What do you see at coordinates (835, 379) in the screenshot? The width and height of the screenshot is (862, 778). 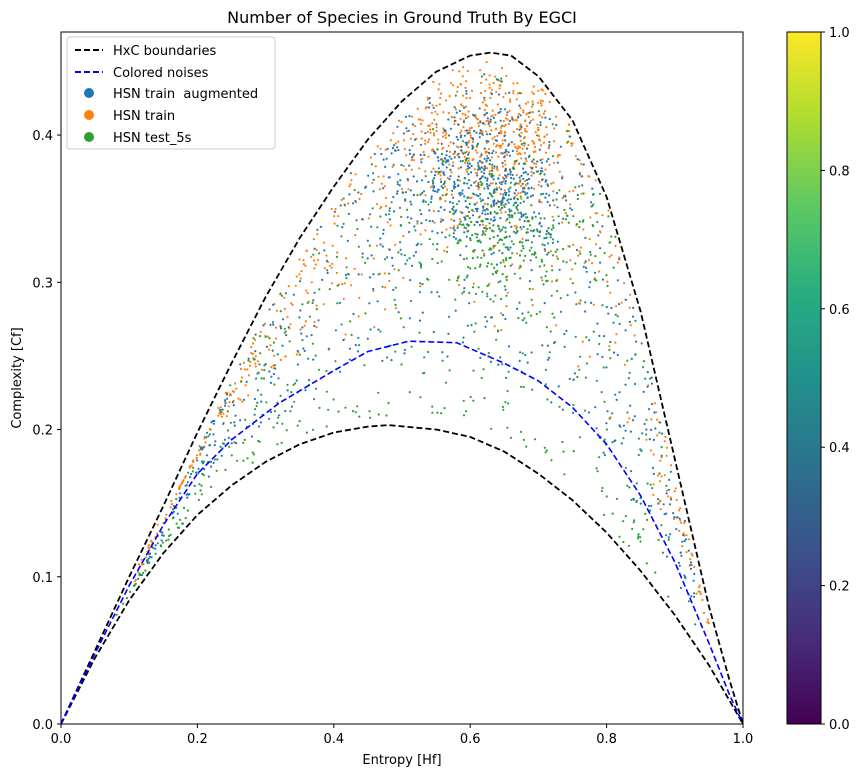 I see `colorbar-ticks: 0.00.20.40.60.81.0` at bounding box center [835, 379].